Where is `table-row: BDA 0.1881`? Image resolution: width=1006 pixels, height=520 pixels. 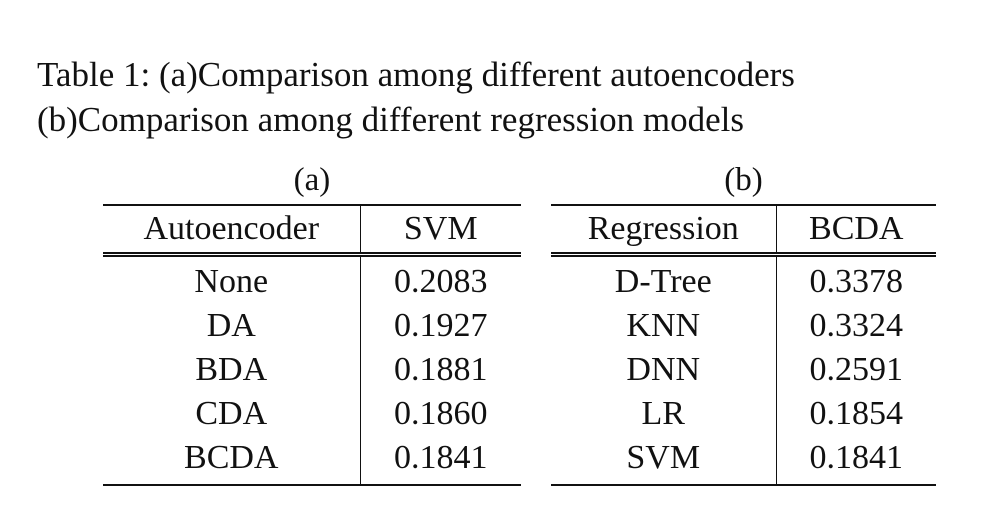
table-row: BDA 0.1881 is located at coordinates (312, 370).